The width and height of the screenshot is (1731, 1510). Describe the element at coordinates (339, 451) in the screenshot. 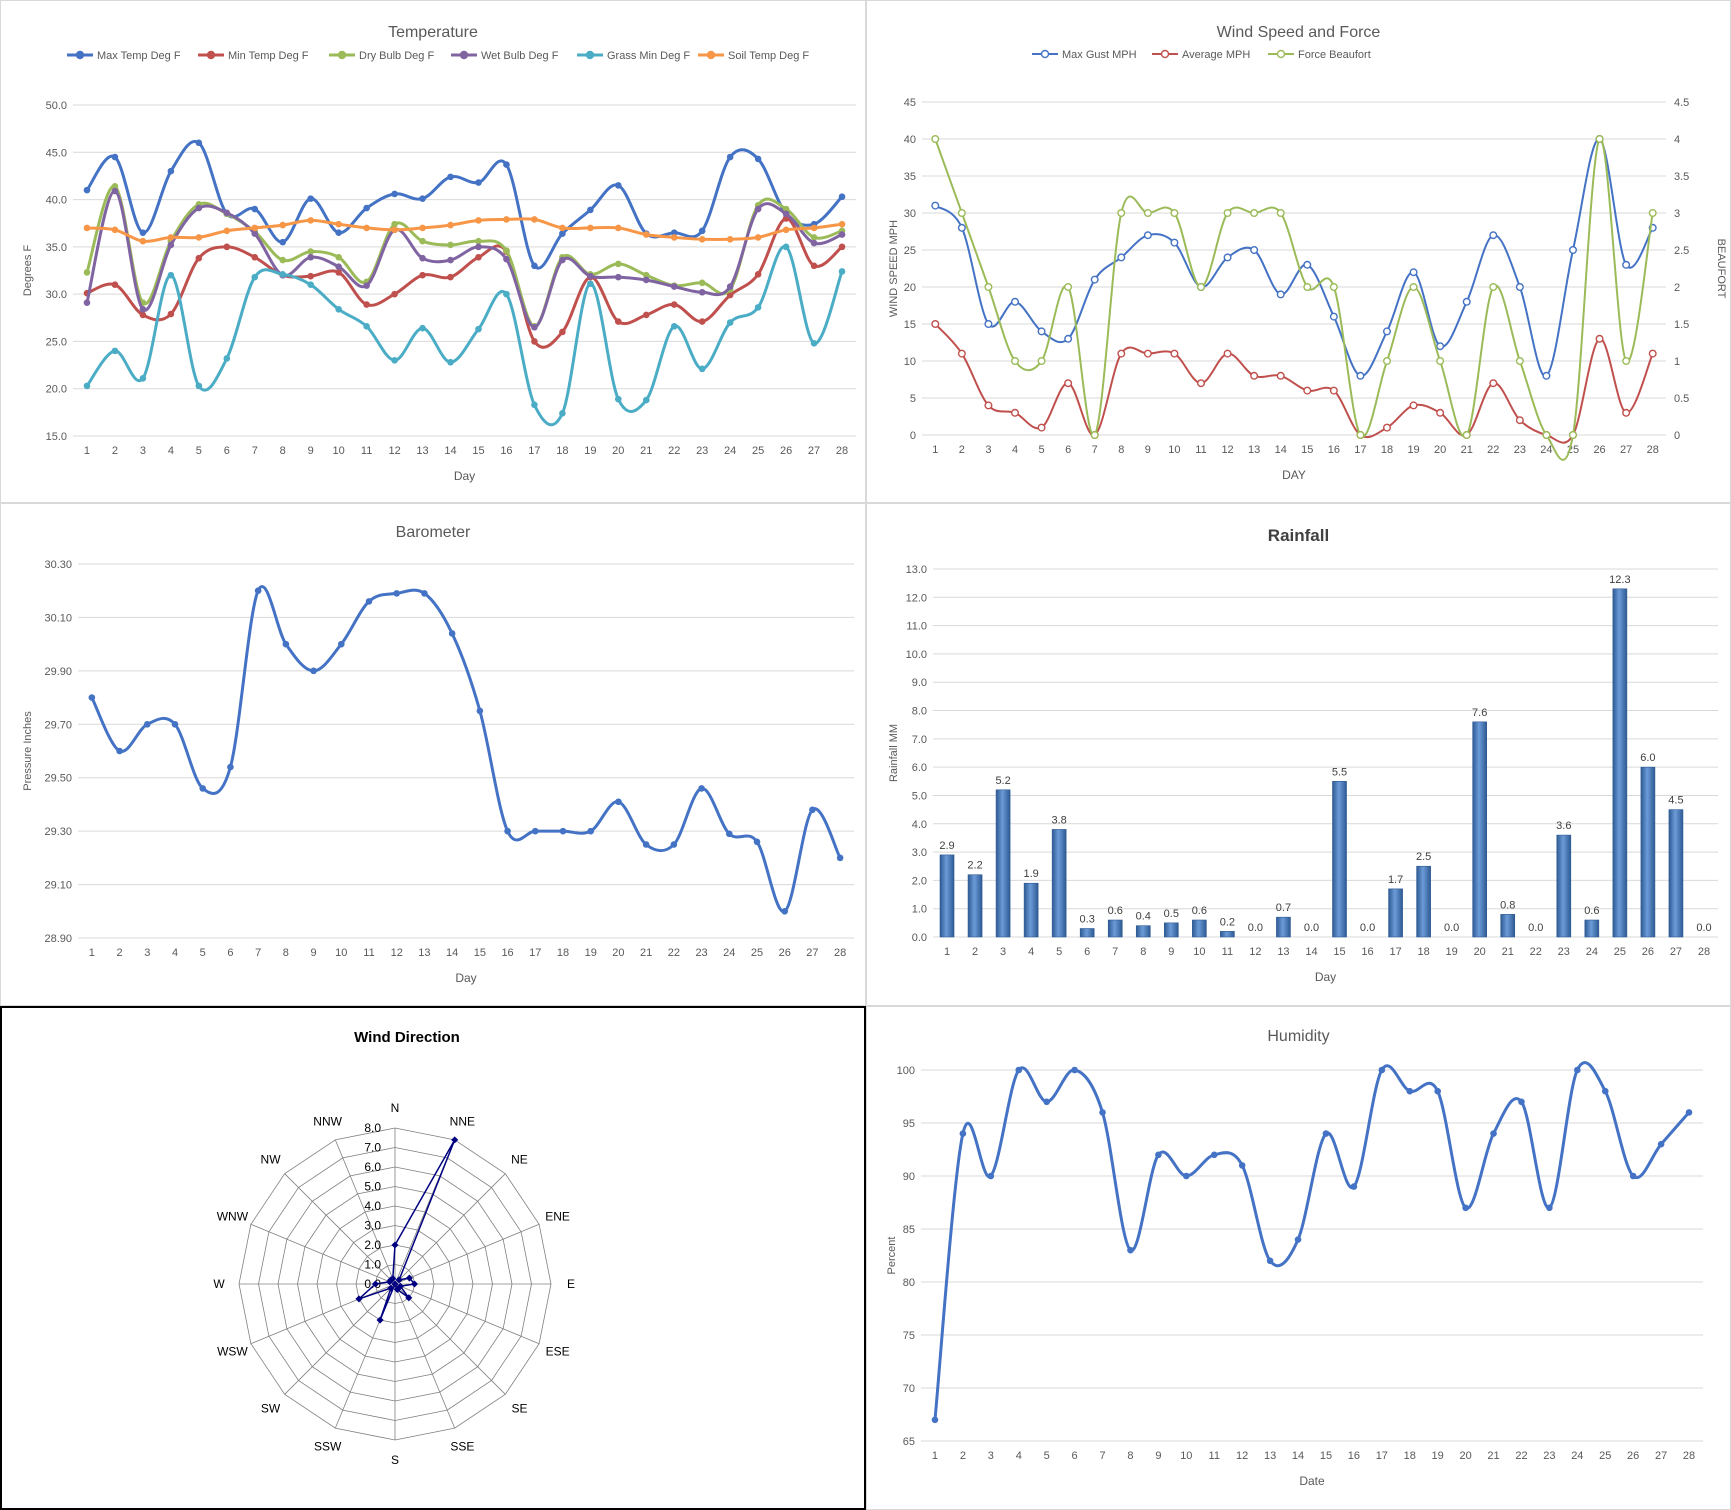

I see `x-tick-label: 10` at that location.